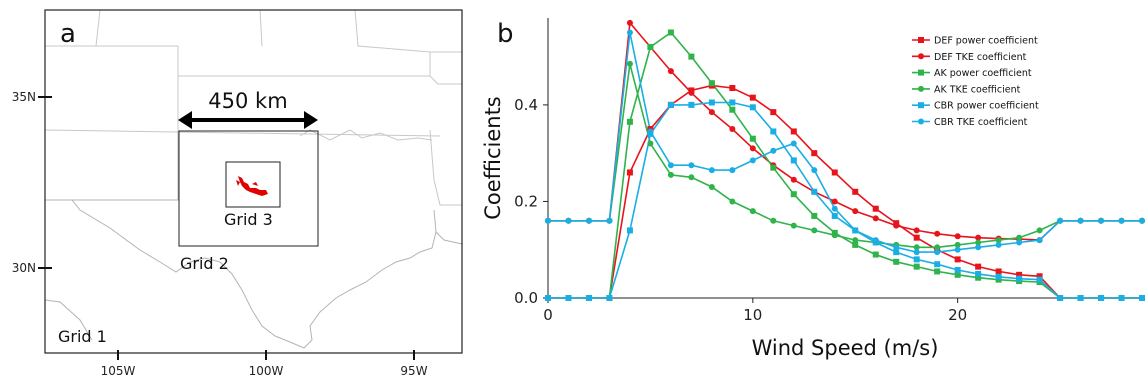  Describe the element at coordinates (977, 89) in the screenshot. I see `legend-label: AK TKE coefficient` at that location.